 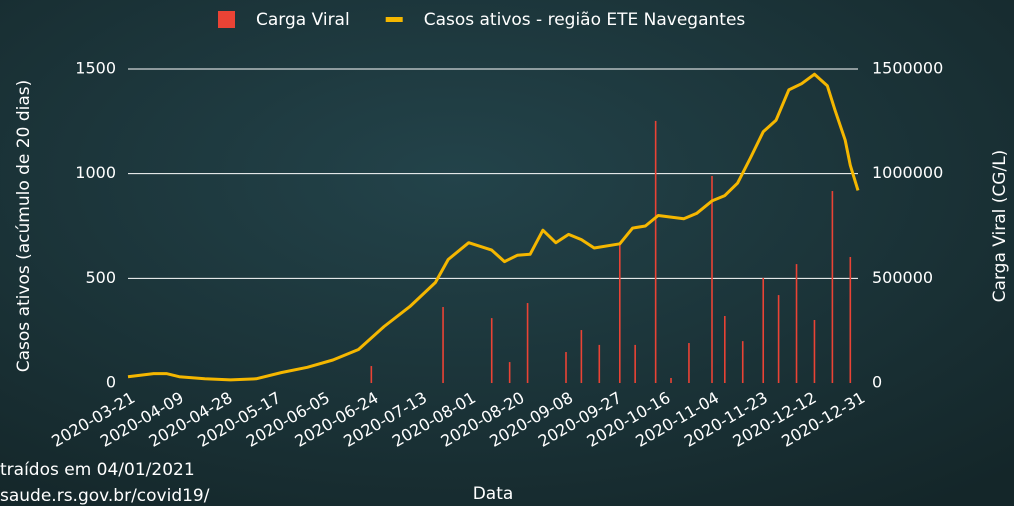 I want to click on y2-tick-label: 1000000, so click(x=907, y=172).